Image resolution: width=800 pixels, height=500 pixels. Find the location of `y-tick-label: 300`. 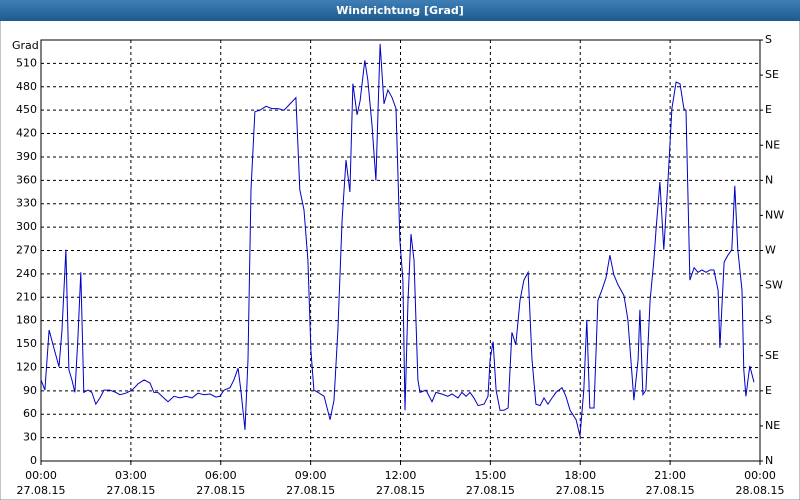

y-tick-label: 300 is located at coordinates (26, 226).